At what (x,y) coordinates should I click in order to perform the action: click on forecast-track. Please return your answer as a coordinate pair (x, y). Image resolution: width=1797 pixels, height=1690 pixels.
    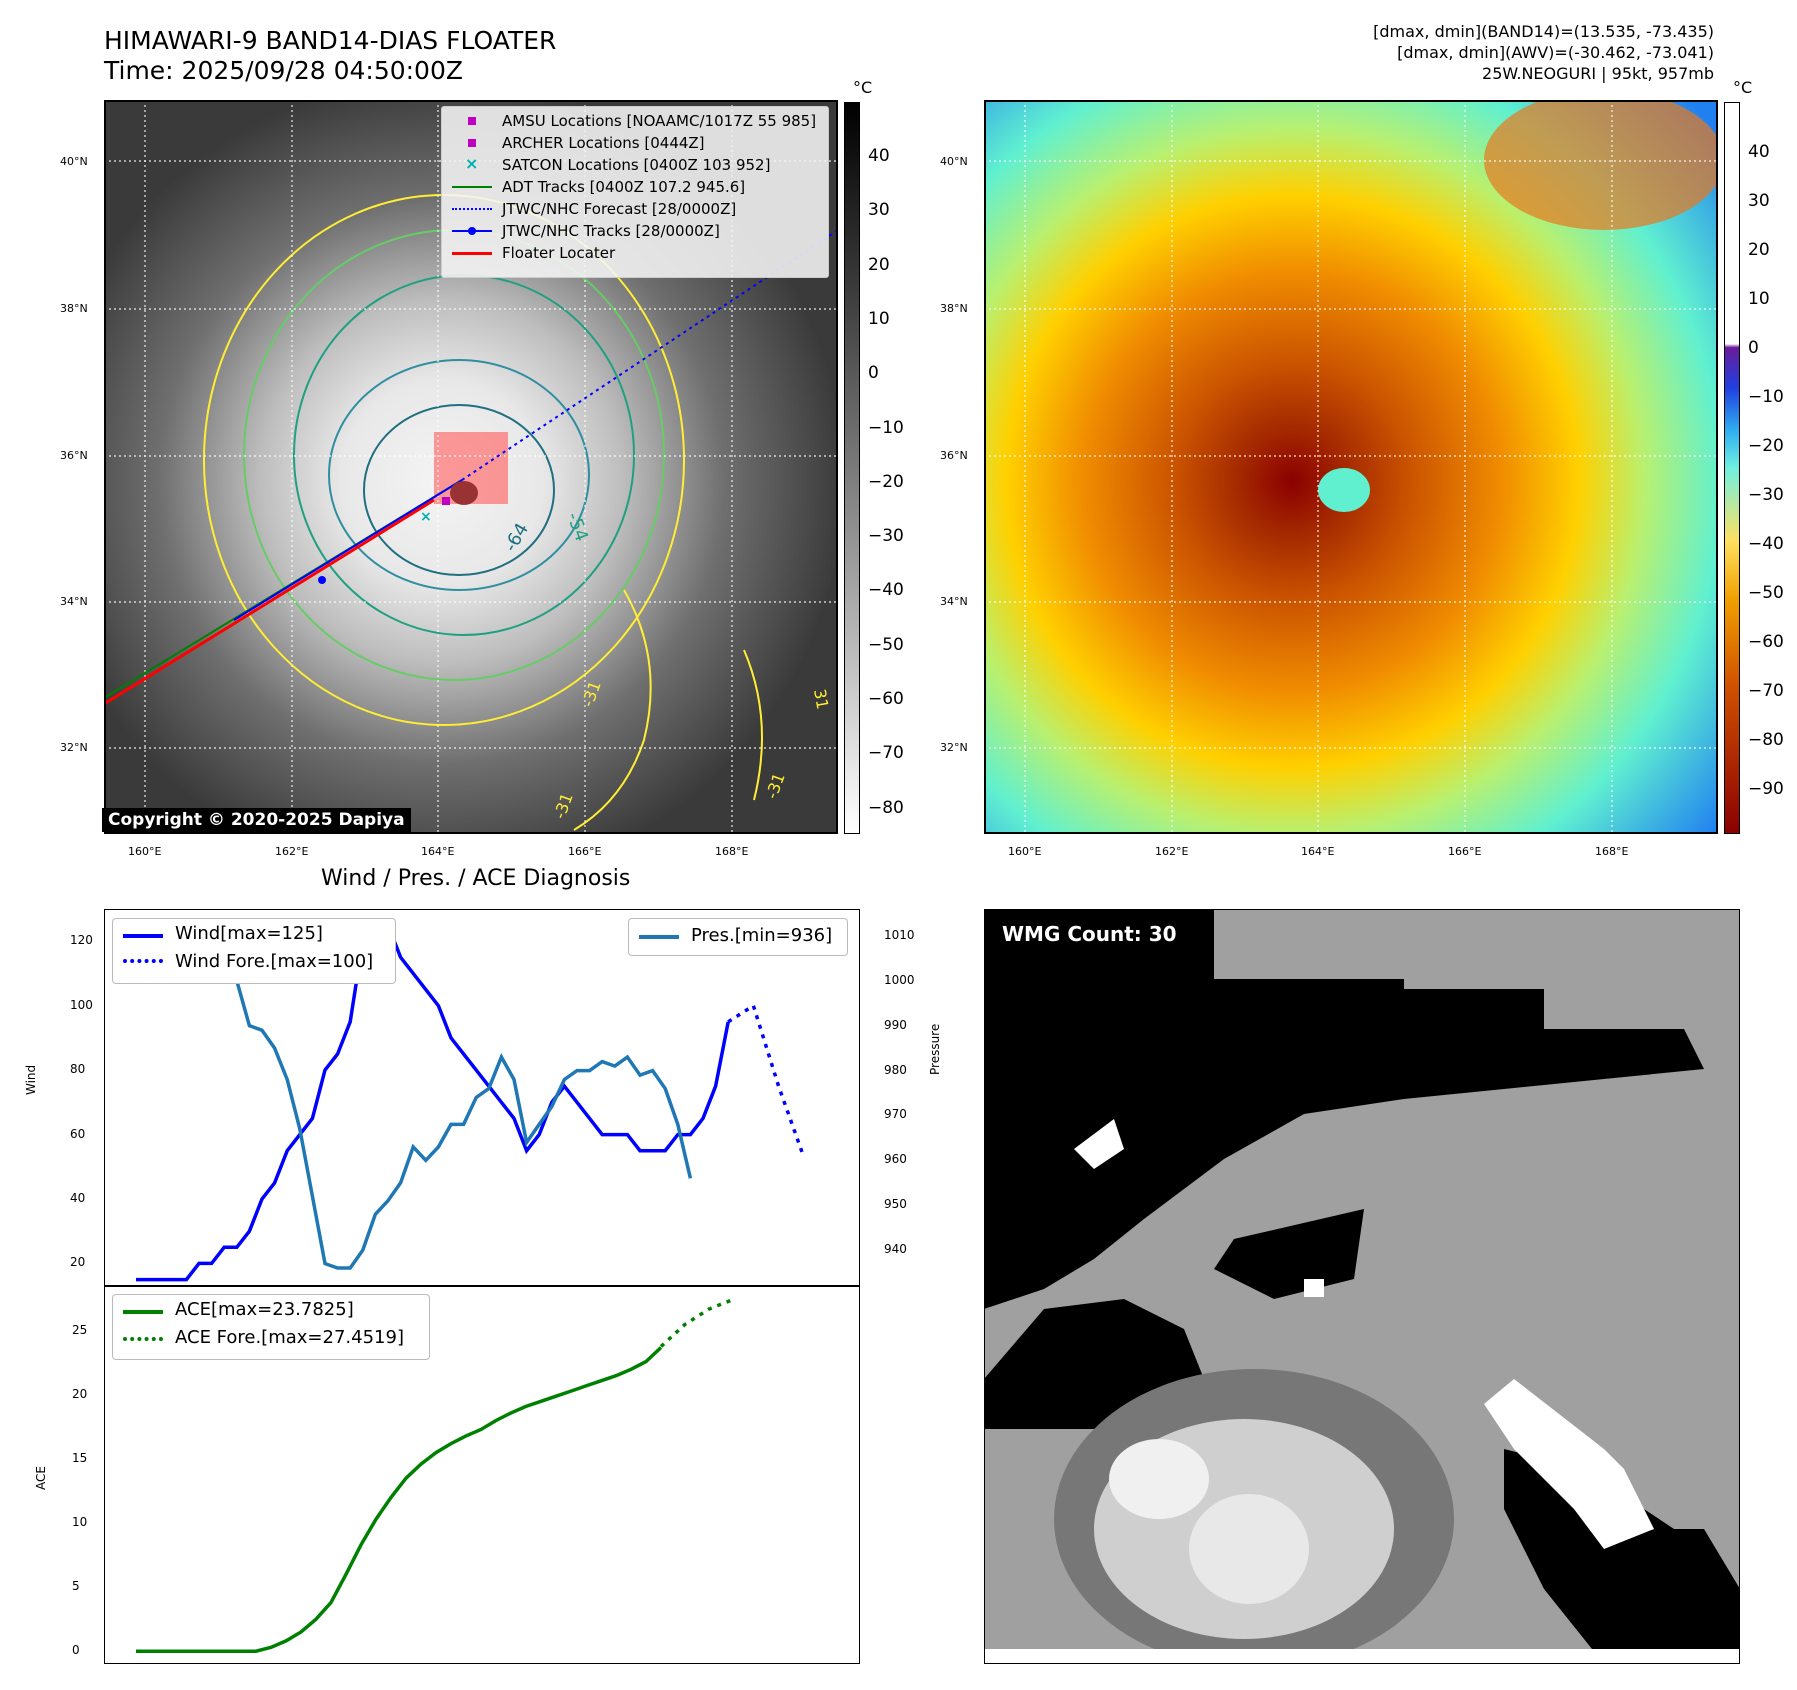
    Looking at the image, I should click on (649, 355).